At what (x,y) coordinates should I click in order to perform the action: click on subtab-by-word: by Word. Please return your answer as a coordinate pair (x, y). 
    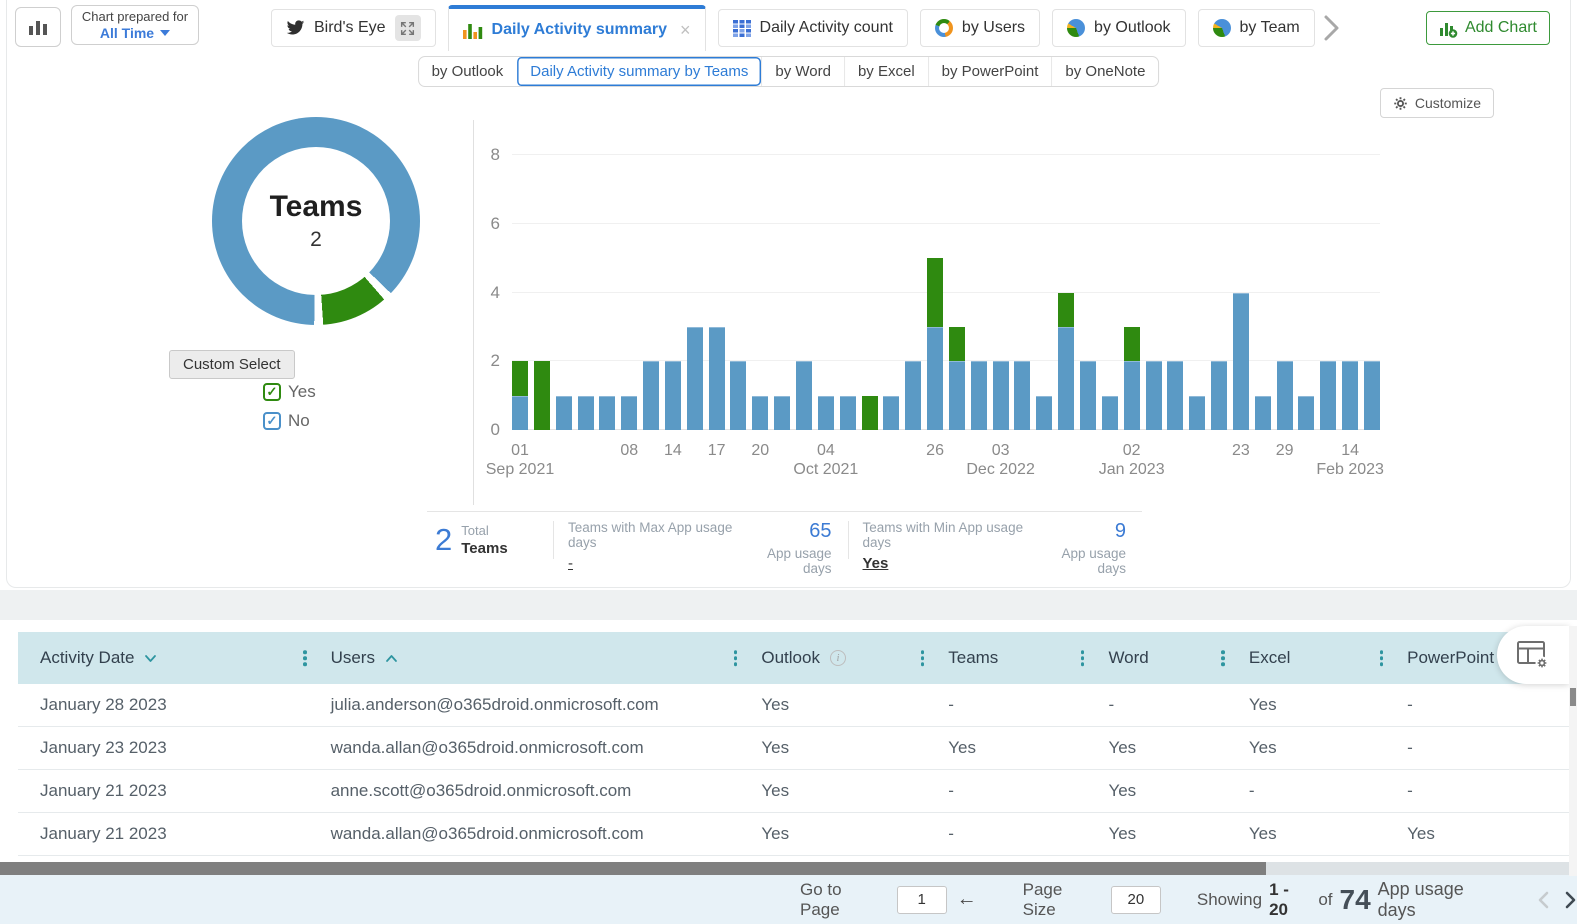
    Looking at the image, I should click on (802, 71).